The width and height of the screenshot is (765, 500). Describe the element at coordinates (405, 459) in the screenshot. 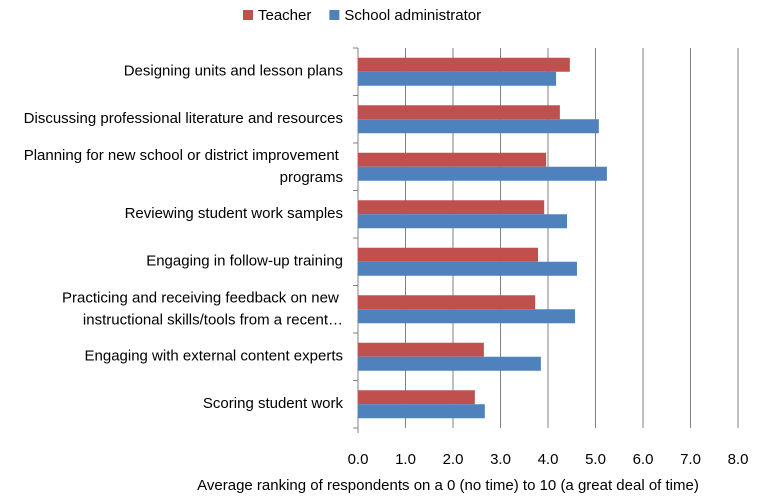

I see `x-tick-label: 1.0` at that location.